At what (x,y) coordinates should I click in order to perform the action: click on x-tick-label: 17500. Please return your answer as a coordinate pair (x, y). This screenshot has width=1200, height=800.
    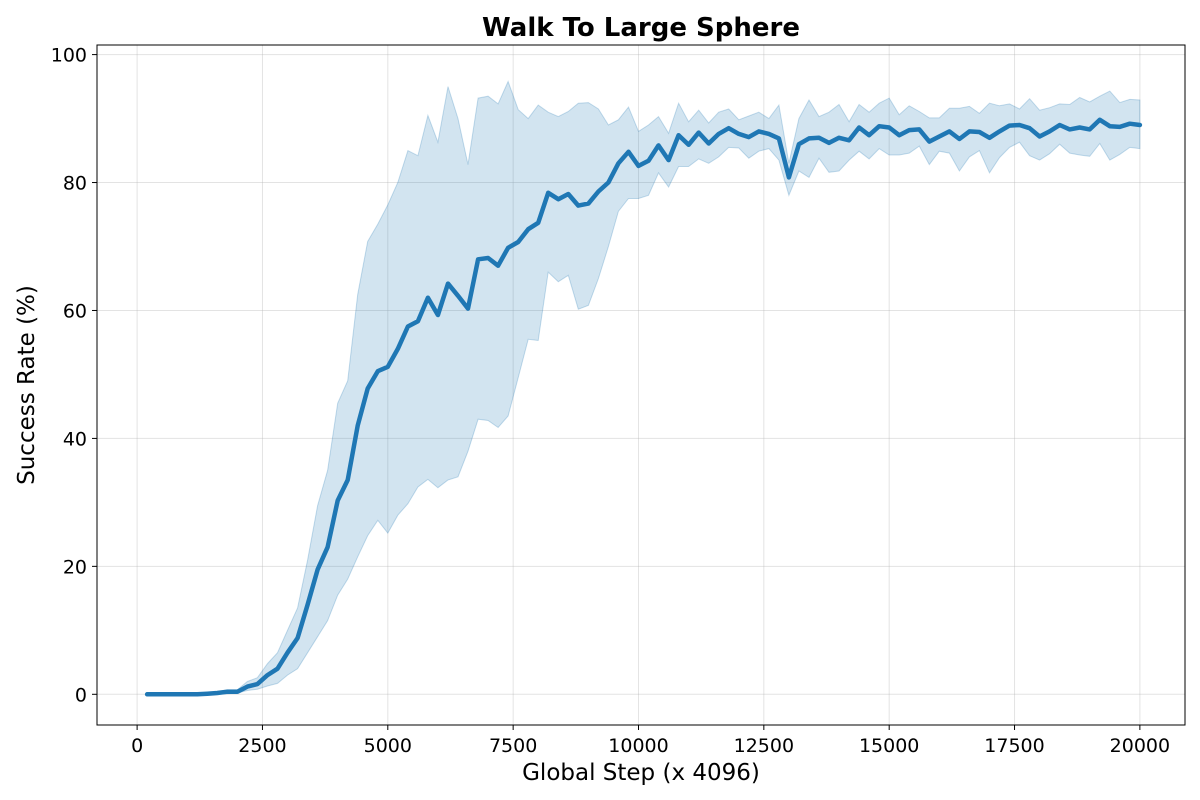
    Looking at the image, I should click on (1014, 746).